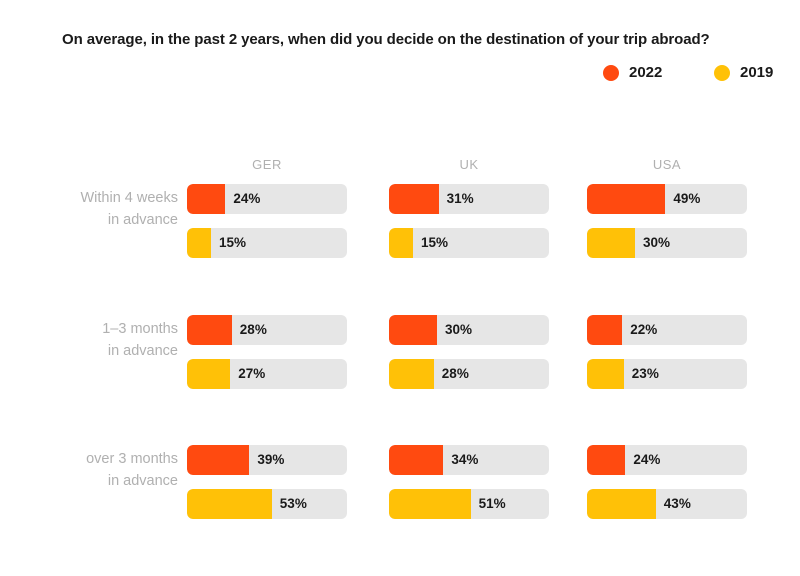 This screenshot has height=576, width=800. I want to click on bar-track: 51%, so click(469, 504).